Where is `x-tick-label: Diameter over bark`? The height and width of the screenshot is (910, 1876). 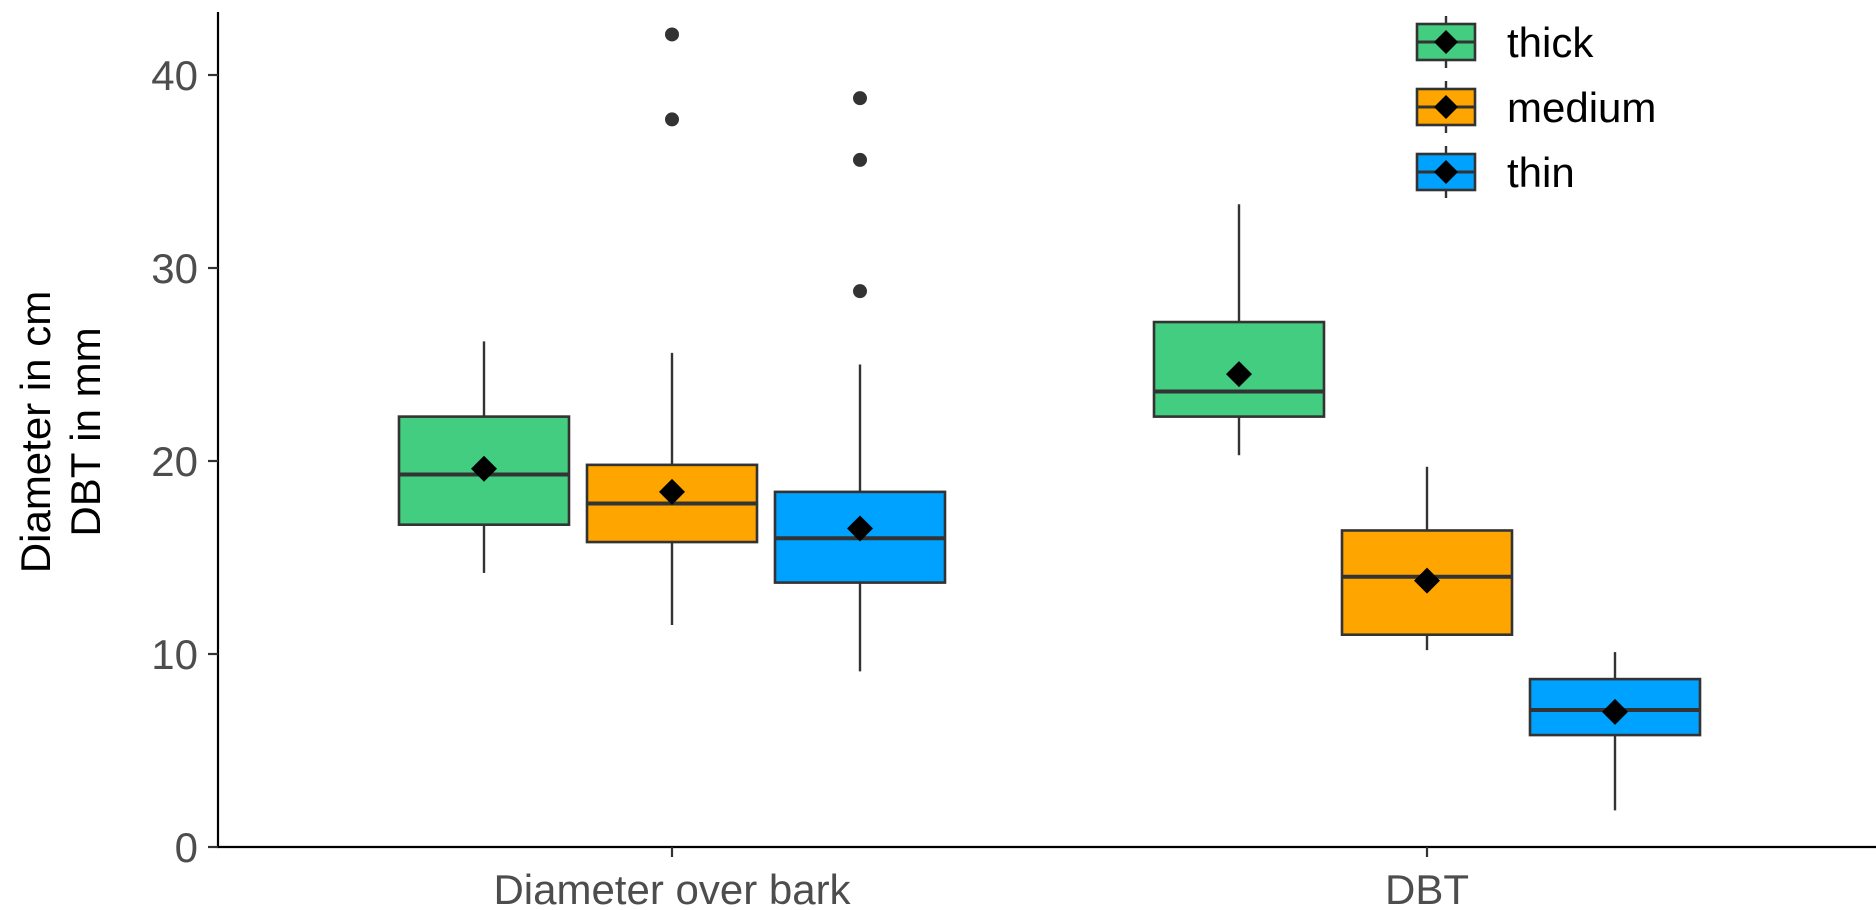
x-tick-label: Diameter over bark is located at coordinates (672, 888).